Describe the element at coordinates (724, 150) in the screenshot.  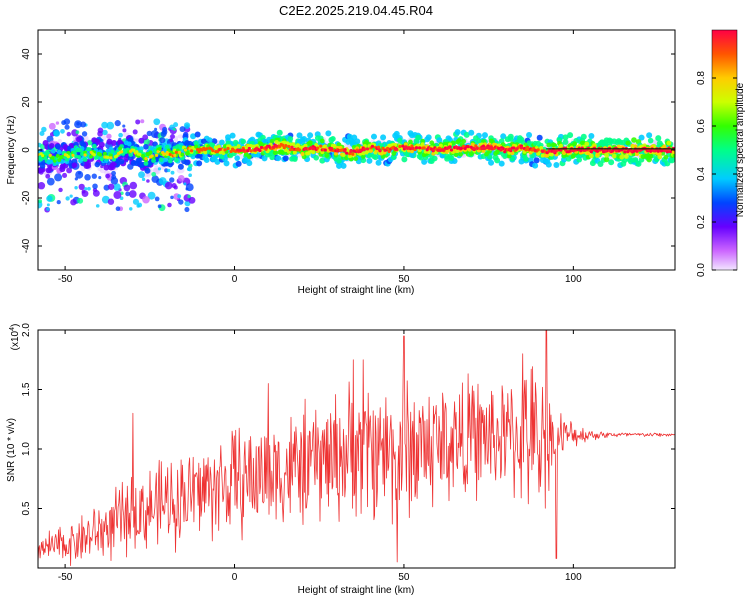
I see `colorbar-gradient` at that location.